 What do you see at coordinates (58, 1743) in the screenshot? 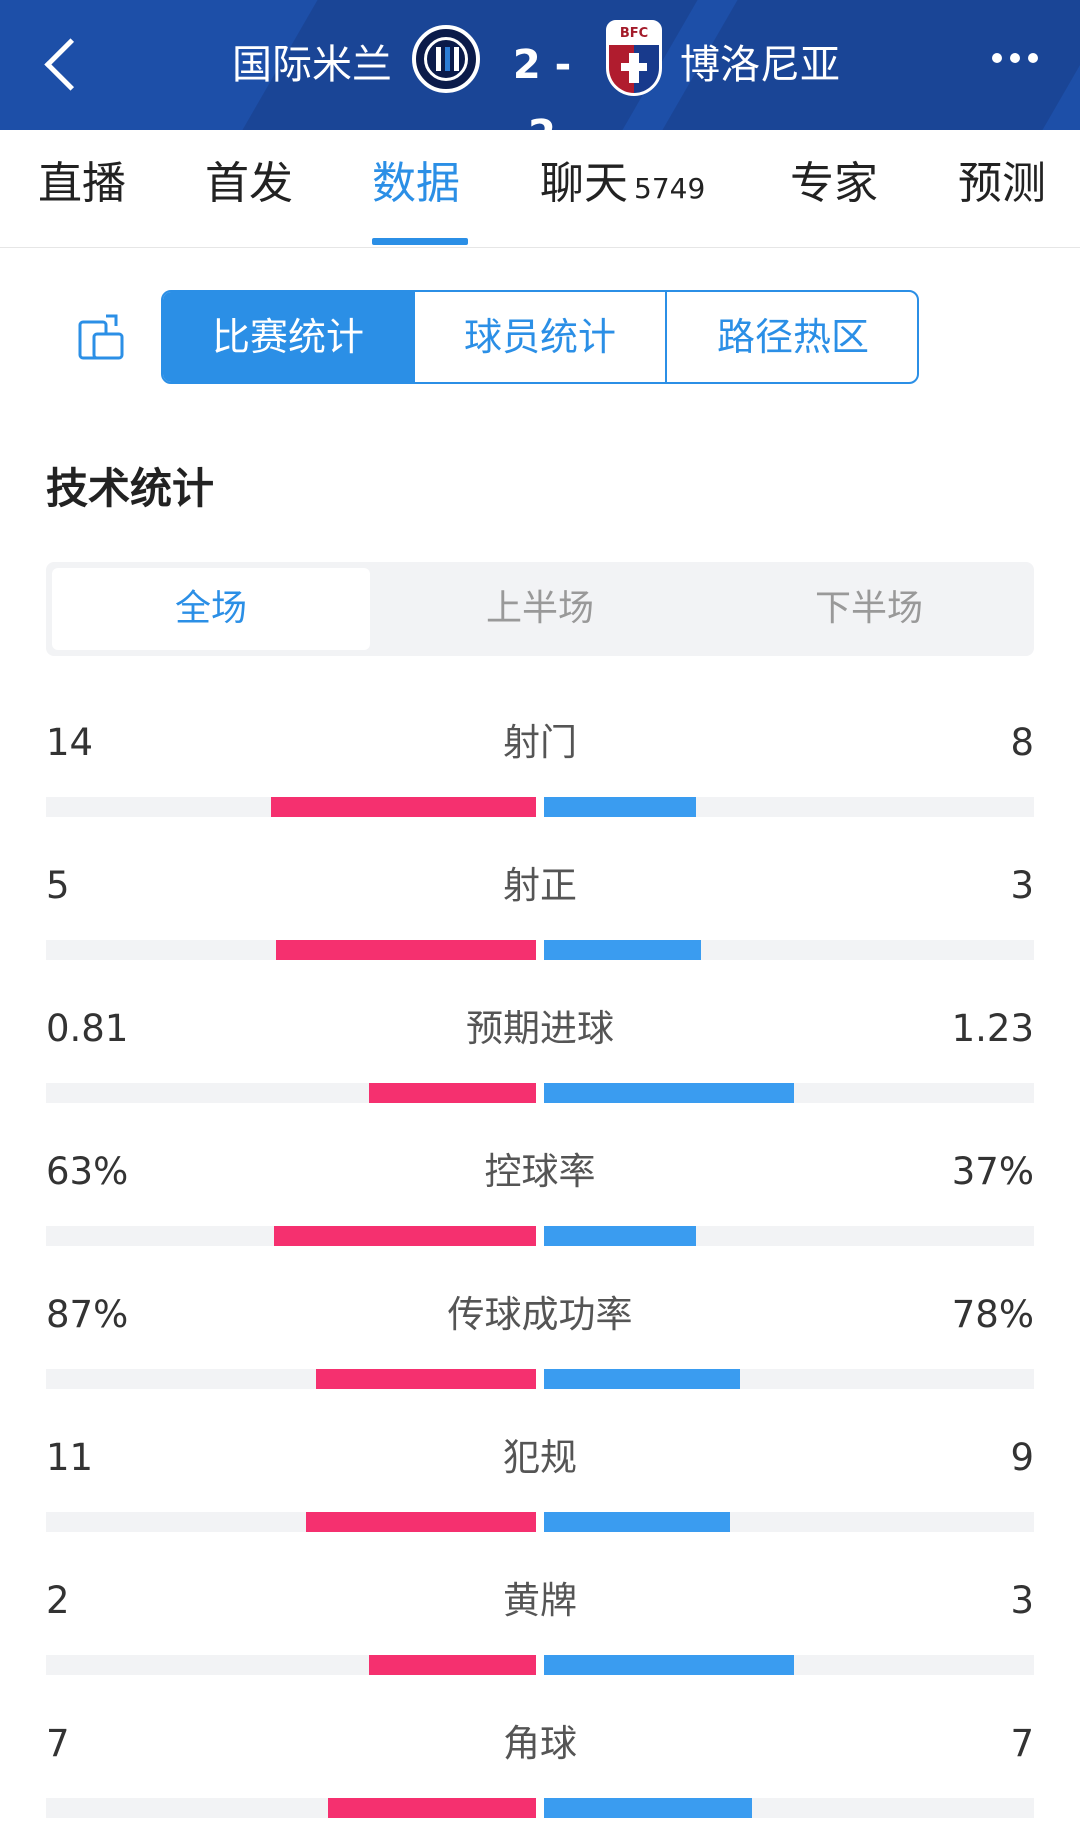
I see `home-stat-value: 7` at bounding box center [58, 1743].